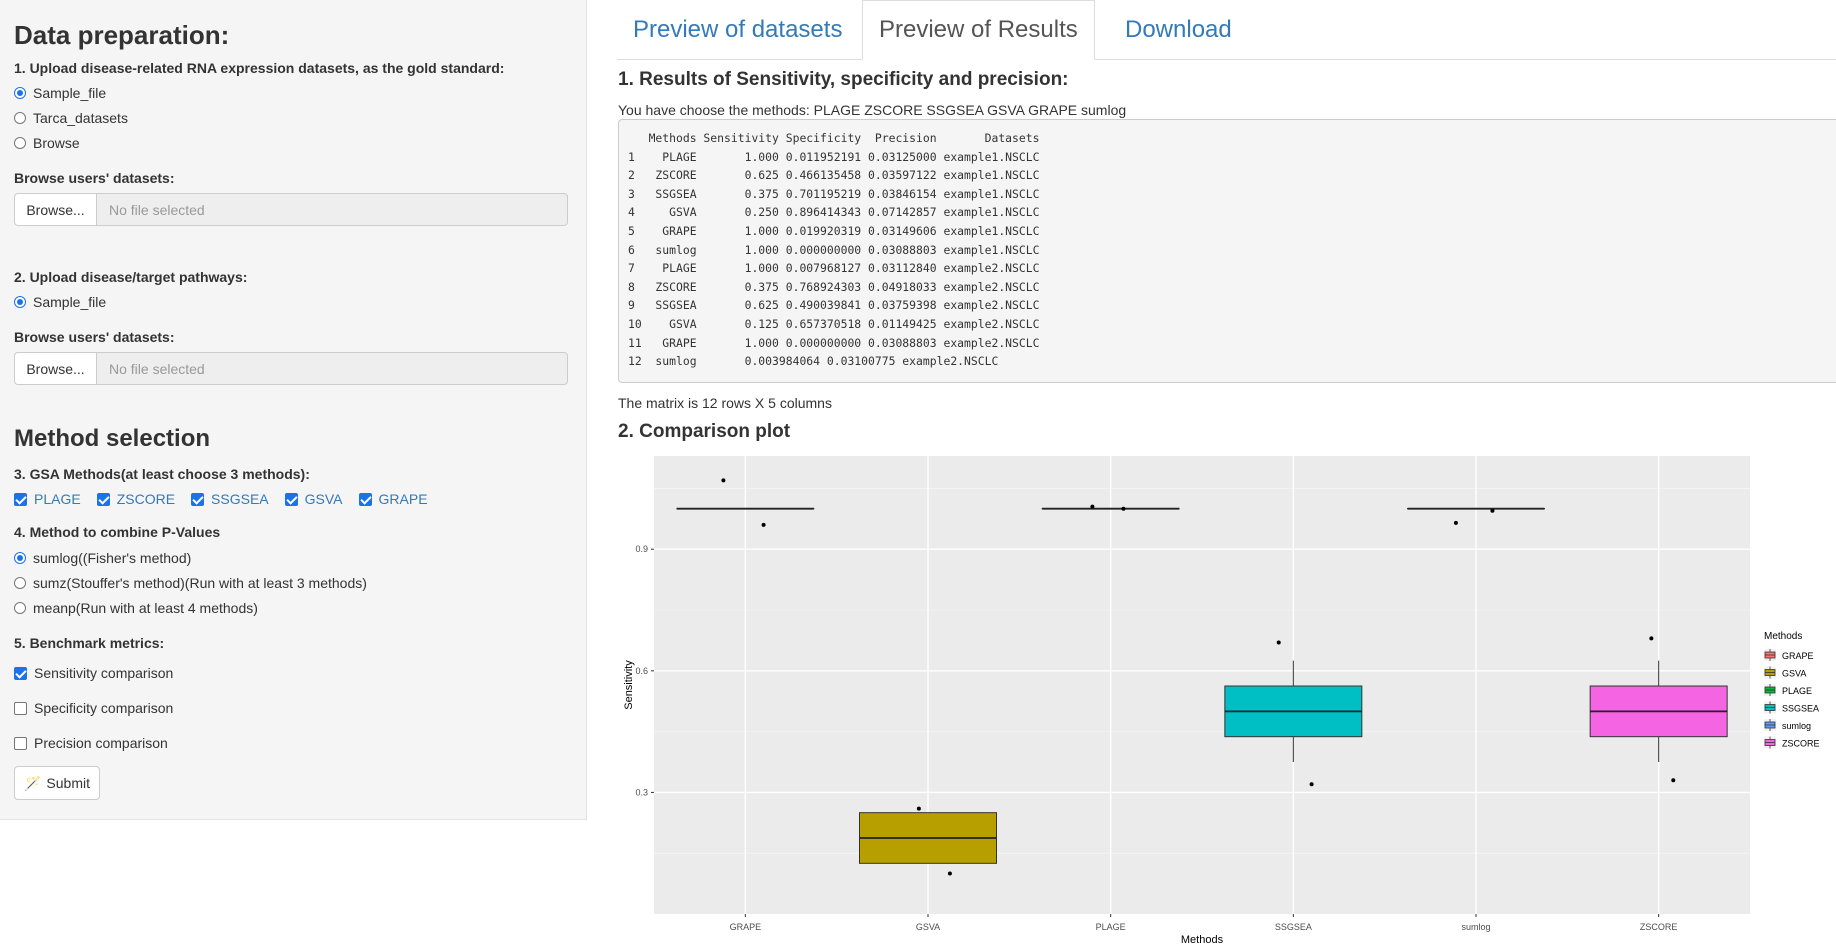 This screenshot has height=950, width=1836. I want to click on checkbox-sensitivity: Sensitivity comparison, so click(93, 673).